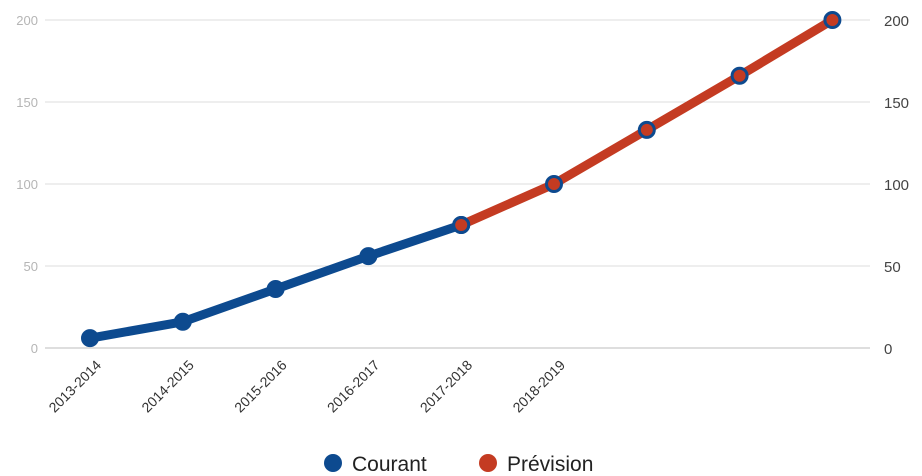  I want to click on legend-label-courant: Courant, so click(389, 464).